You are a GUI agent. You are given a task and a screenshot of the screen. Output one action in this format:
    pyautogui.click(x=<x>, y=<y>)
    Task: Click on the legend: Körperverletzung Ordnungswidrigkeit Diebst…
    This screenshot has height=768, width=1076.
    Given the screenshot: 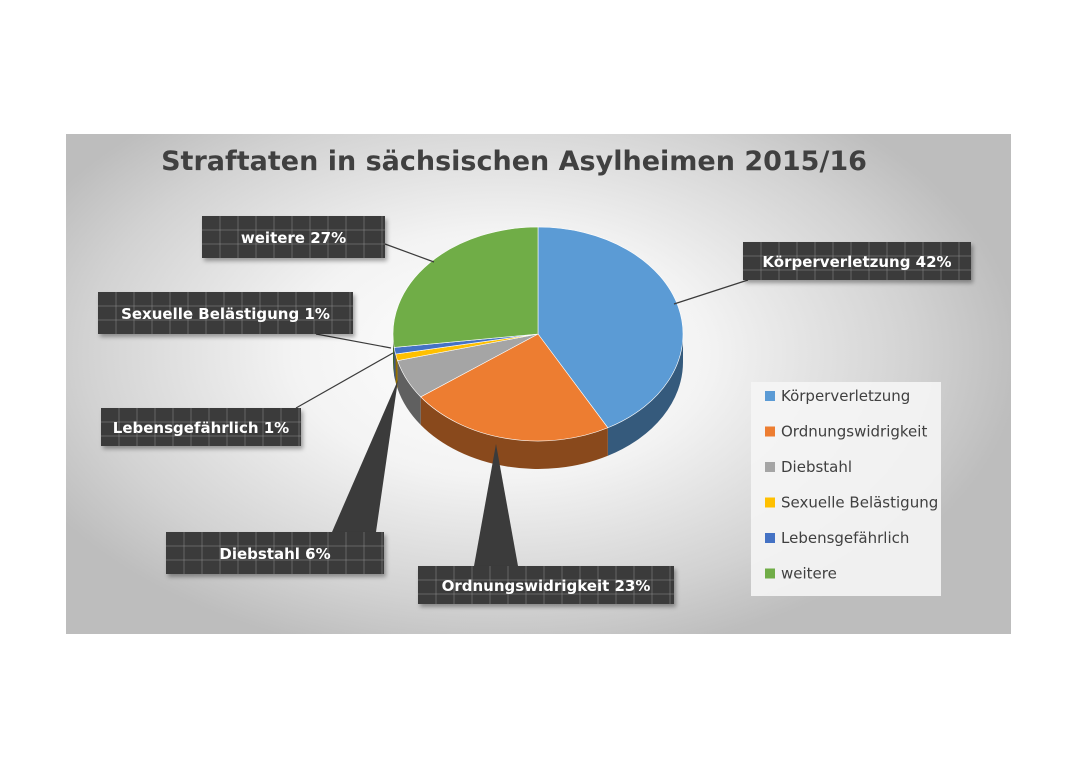 What is the action you would take?
    pyautogui.click(x=846, y=489)
    